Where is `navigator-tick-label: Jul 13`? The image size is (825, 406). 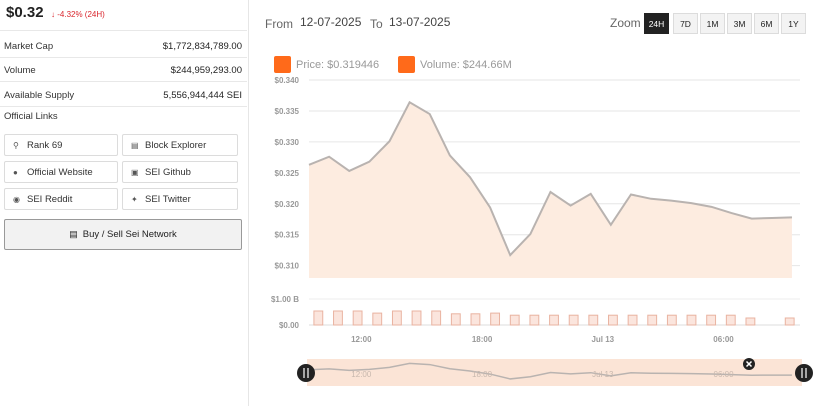
navigator-tick-label: Jul 13 is located at coordinates (603, 374).